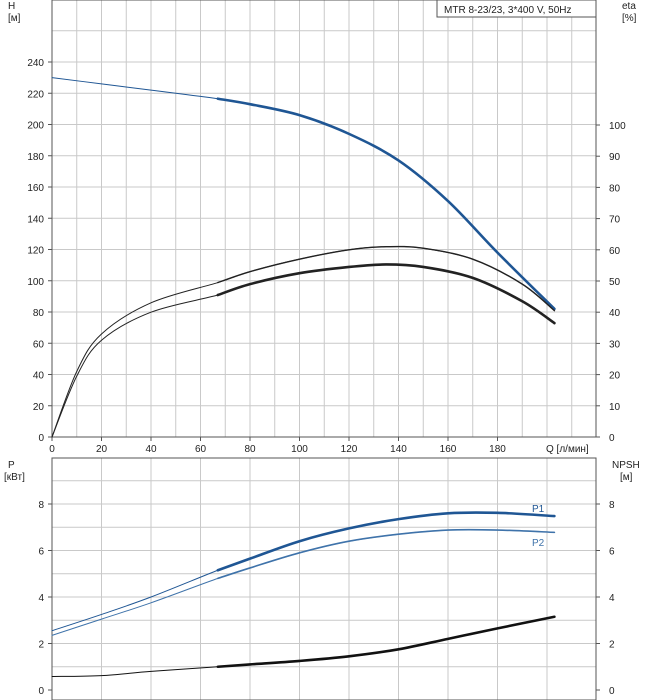  I want to click on bottom-right-y-tick-label: 8, so click(612, 505).